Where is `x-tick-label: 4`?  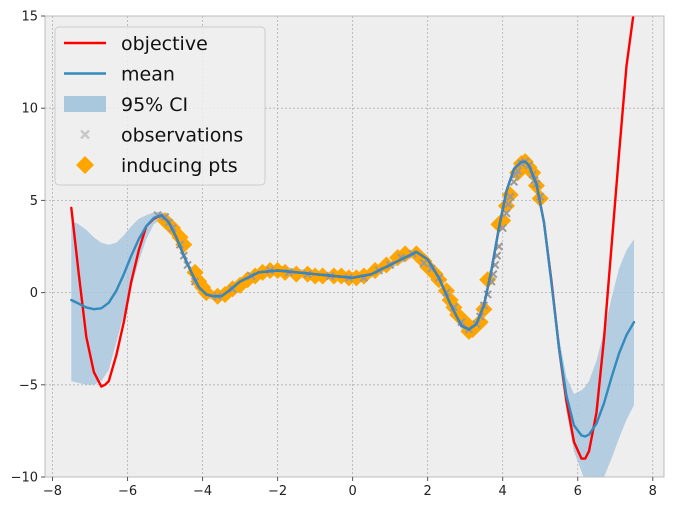
x-tick-label: 4 is located at coordinates (503, 491).